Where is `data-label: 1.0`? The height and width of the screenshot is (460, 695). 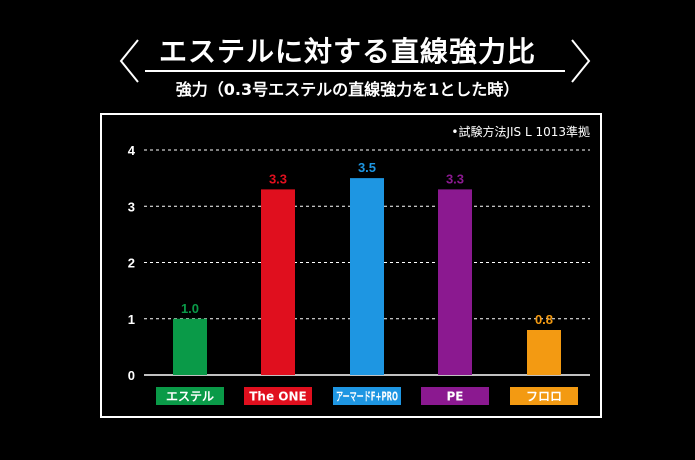
data-label: 1.0 is located at coordinates (190, 308).